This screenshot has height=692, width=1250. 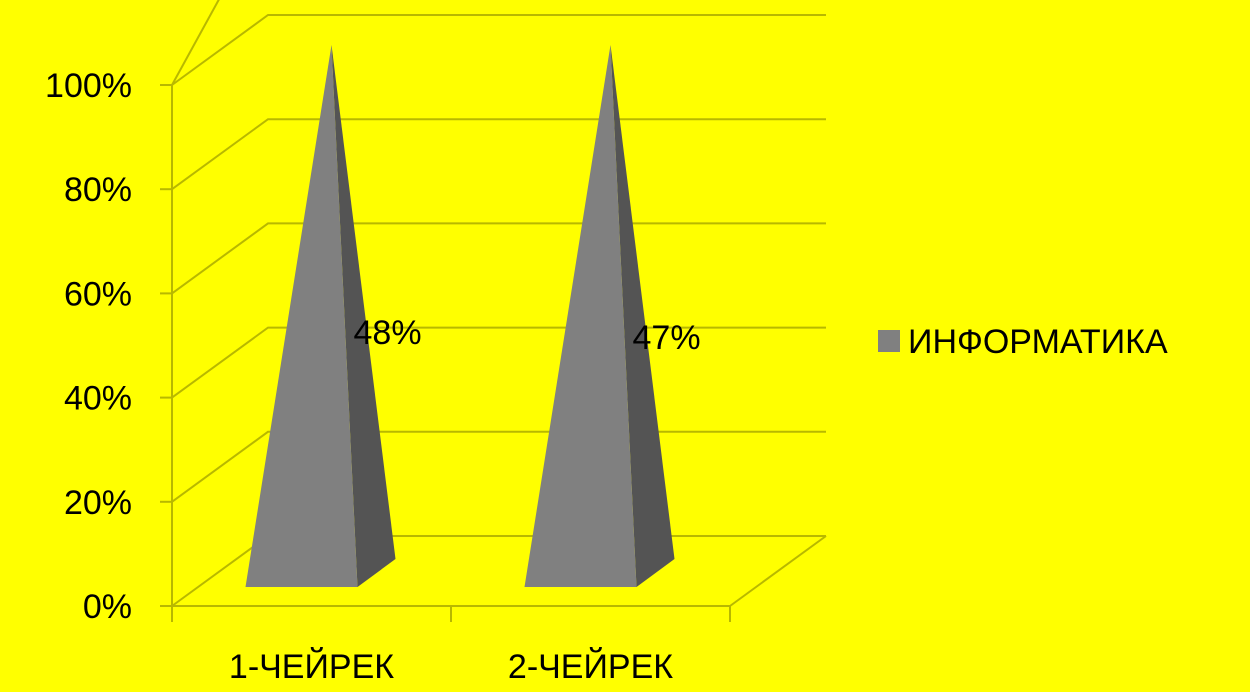 What do you see at coordinates (1038, 342) in the screenshot?
I see `legend-label-informatika: ИНФОРМАТИКА` at bounding box center [1038, 342].